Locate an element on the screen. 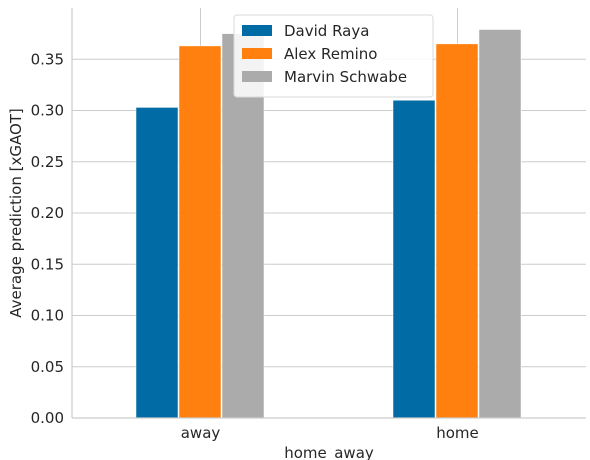 The width and height of the screenshot is (590, 460). y-tick-labels: 0.00 0.05 0.10 0.15 0.20 0.25 0.30 0.35 is located at coordinates (47, 238).